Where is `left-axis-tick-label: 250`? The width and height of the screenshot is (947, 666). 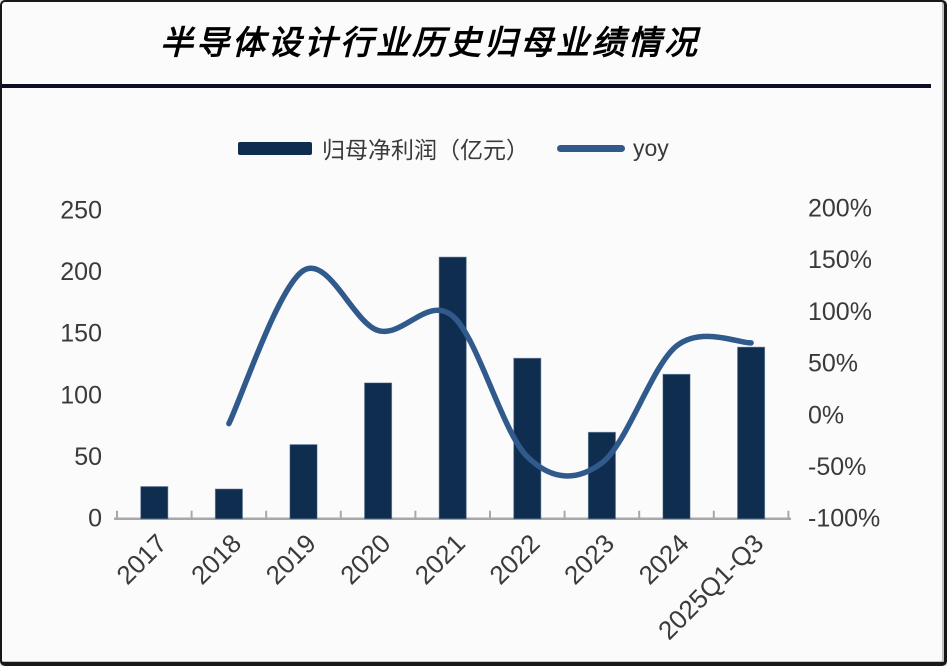
left-axis-tick-label: 250 is located at coordinates (81, 210).